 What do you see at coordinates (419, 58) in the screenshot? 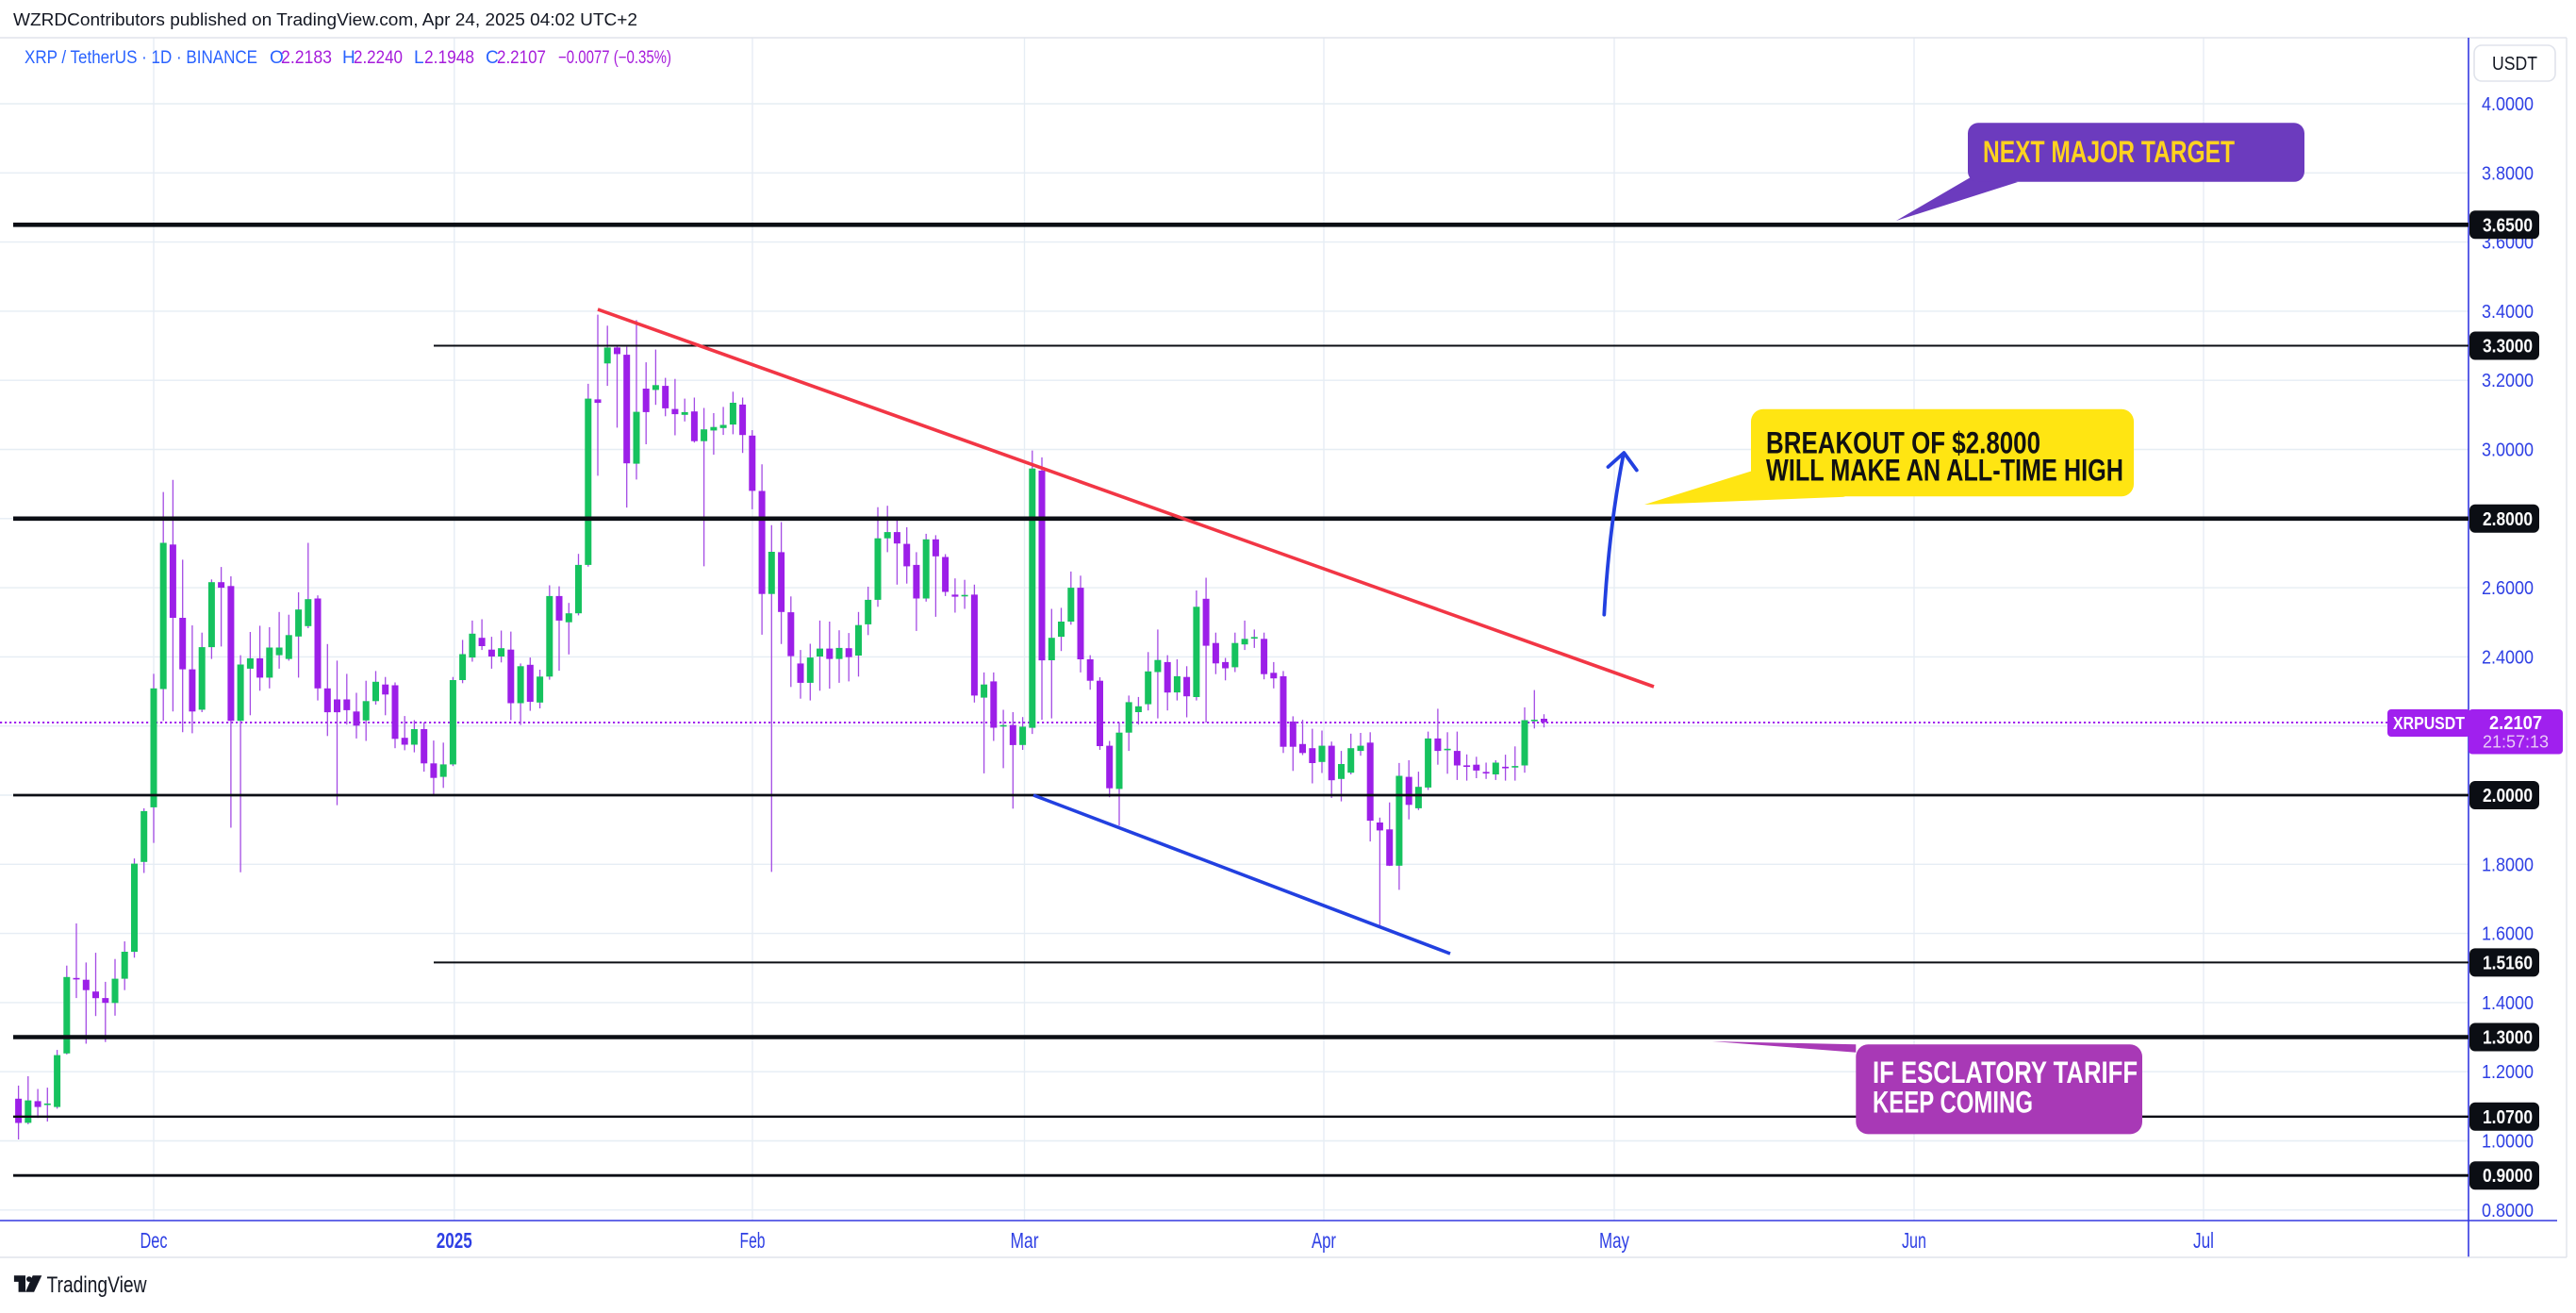
I see `svg-text: L` at bounding box center [419, 58].